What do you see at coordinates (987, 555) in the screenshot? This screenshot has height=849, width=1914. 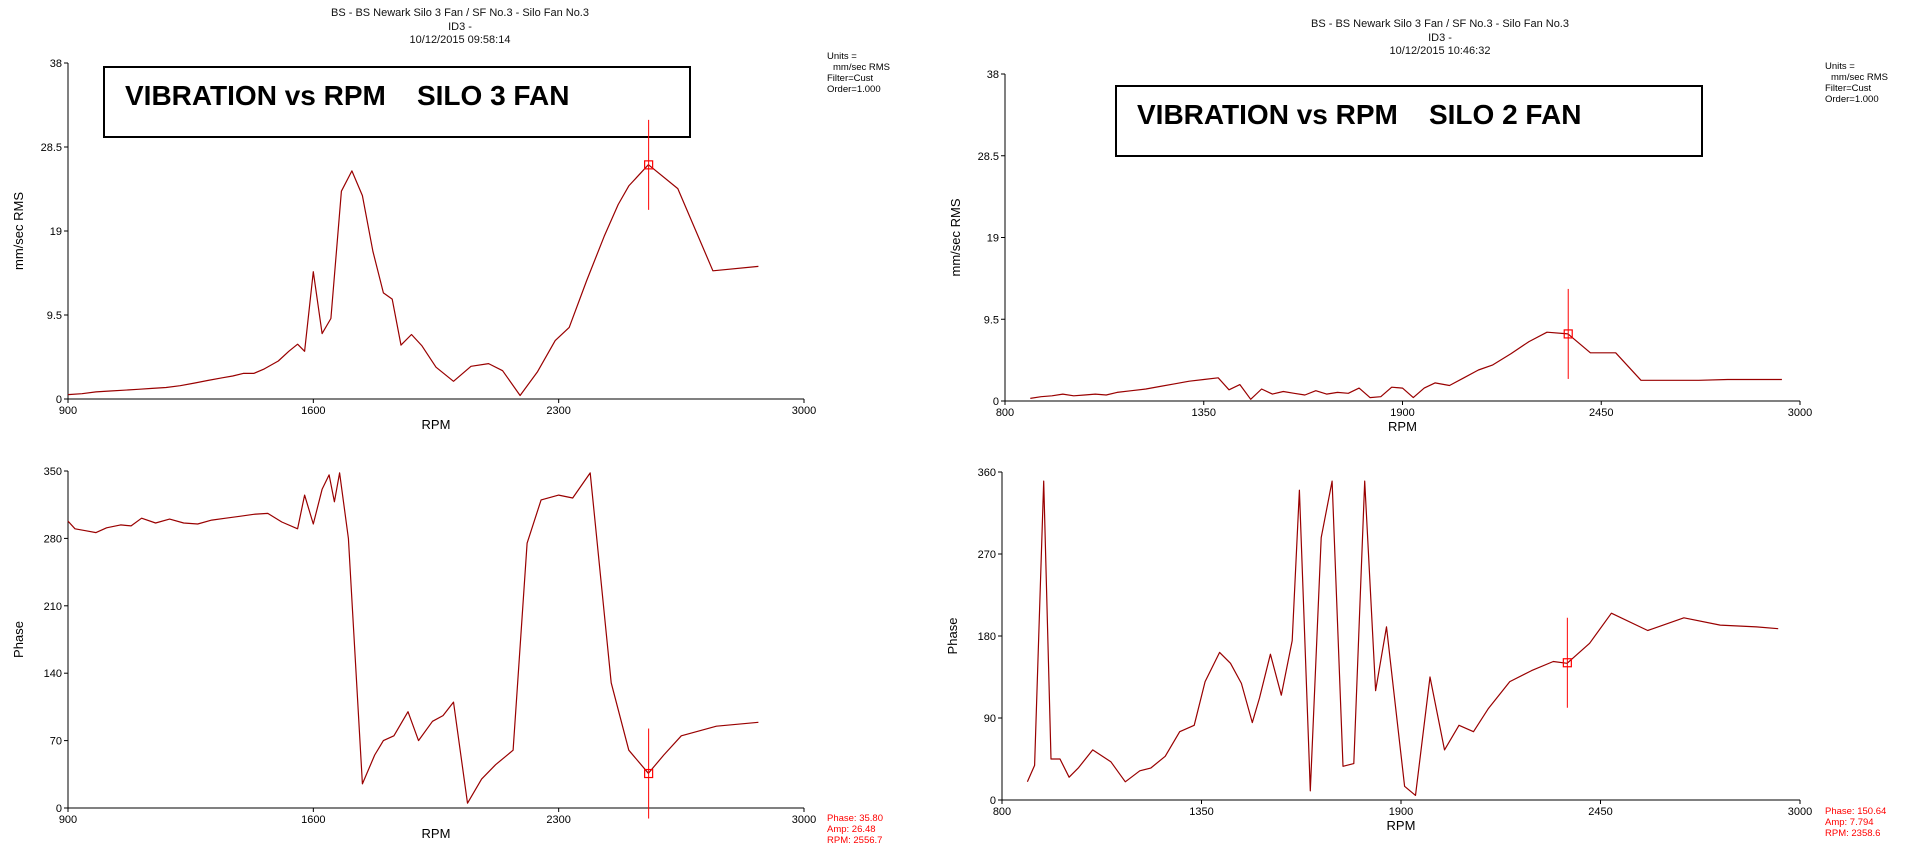 I see `y-tick-label: 270` at bounding box center [987, 555].